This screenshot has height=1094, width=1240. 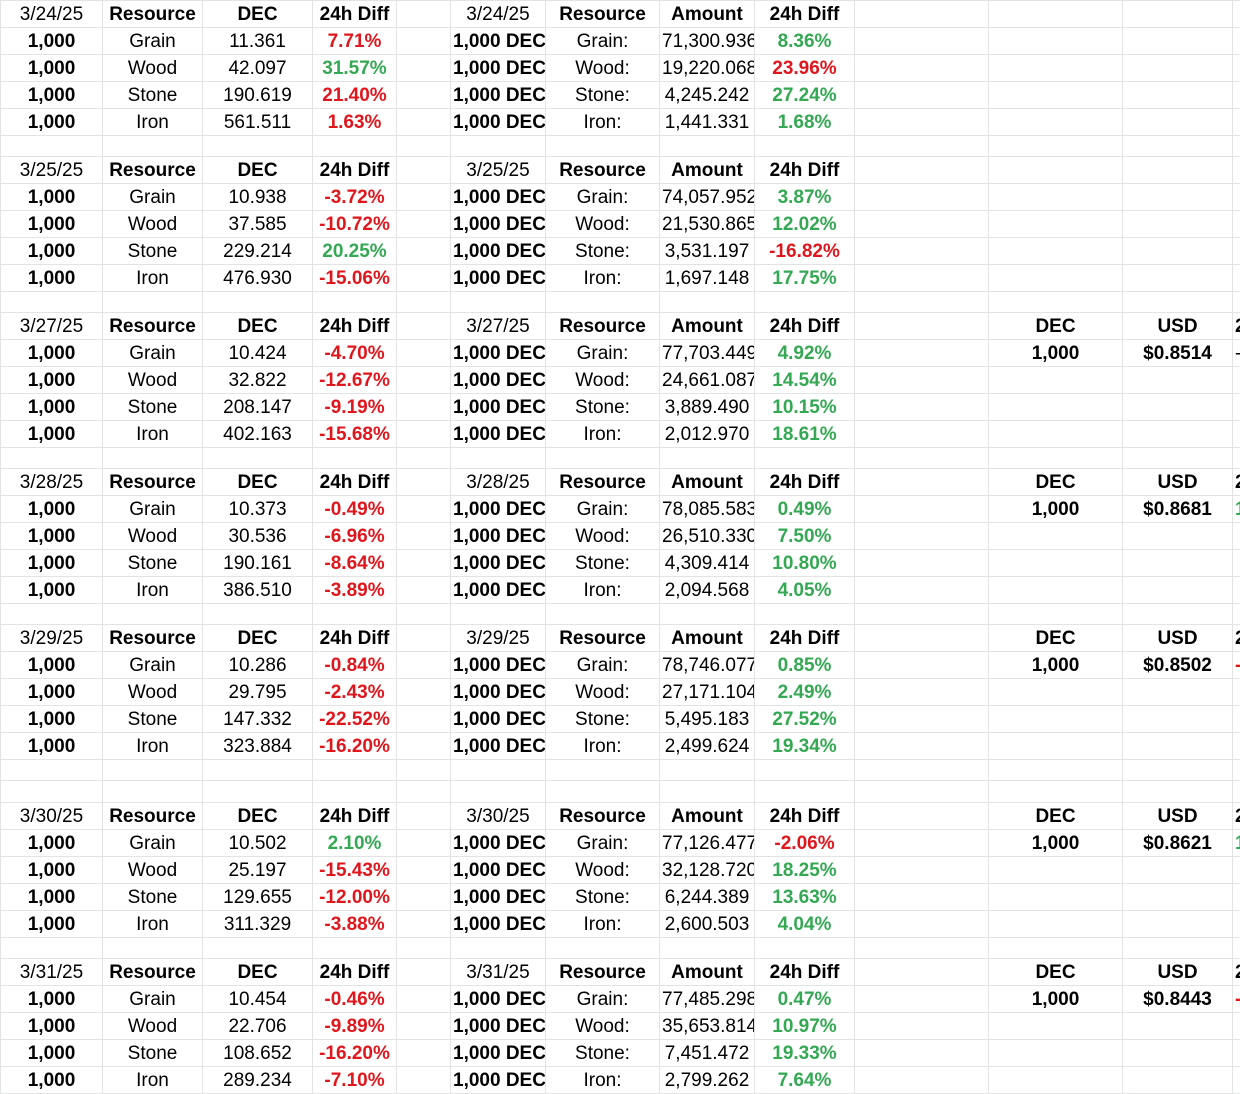 I want to click on resource-cell: Wood, so click(x=153, y=1026).